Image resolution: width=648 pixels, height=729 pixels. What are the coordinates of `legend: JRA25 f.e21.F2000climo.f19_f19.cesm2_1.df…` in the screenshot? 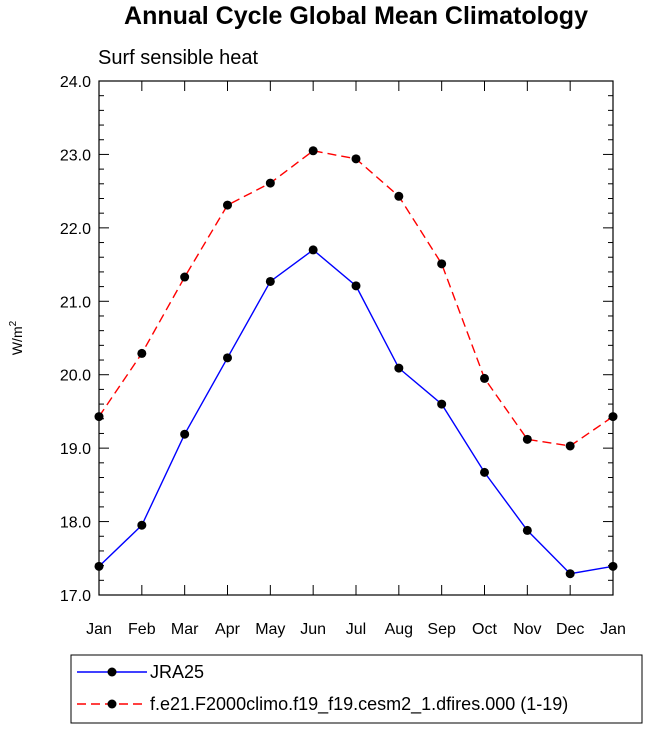 It's located at (322, 688).